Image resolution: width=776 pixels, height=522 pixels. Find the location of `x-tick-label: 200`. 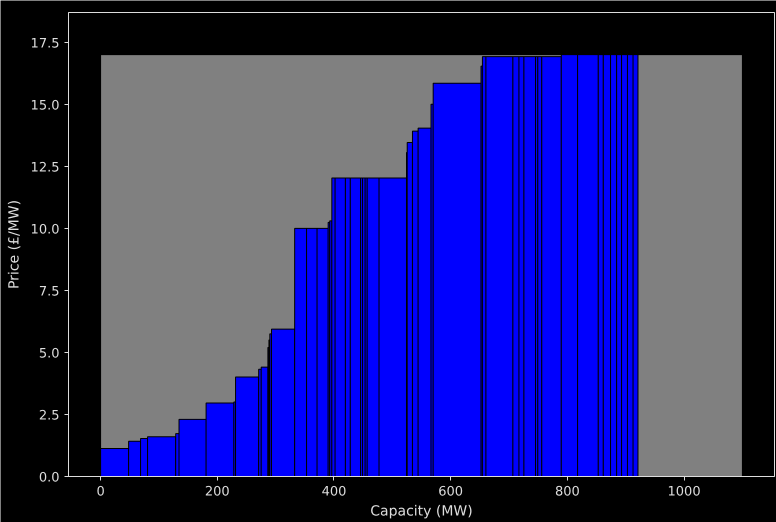

x-tick-label: 200 is located at coordinates (217, 492).